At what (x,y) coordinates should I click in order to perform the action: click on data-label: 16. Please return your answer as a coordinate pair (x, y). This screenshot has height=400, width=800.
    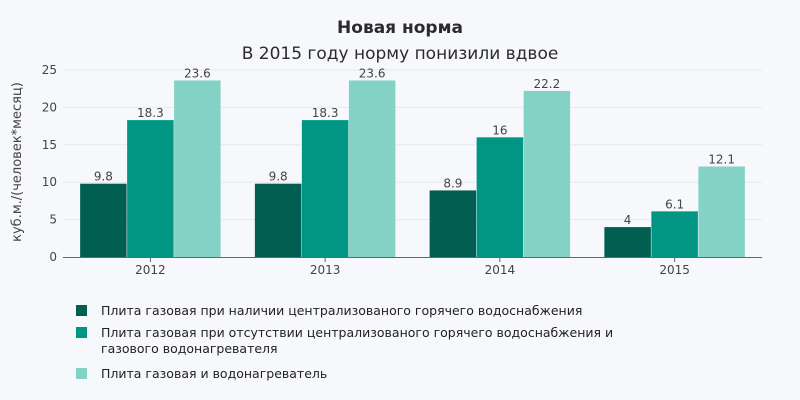
    Looking at the image, I should click on (499, 130).